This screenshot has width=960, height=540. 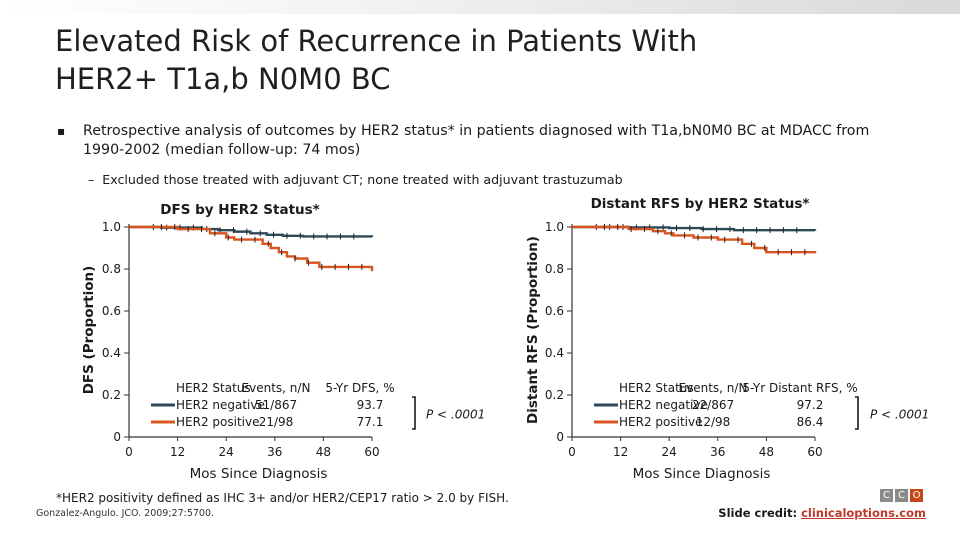 What do you see at coordinates (370, 405) in the screenshot?
I see `legend-five-year: 93.7` at bounding box center [370, 405].